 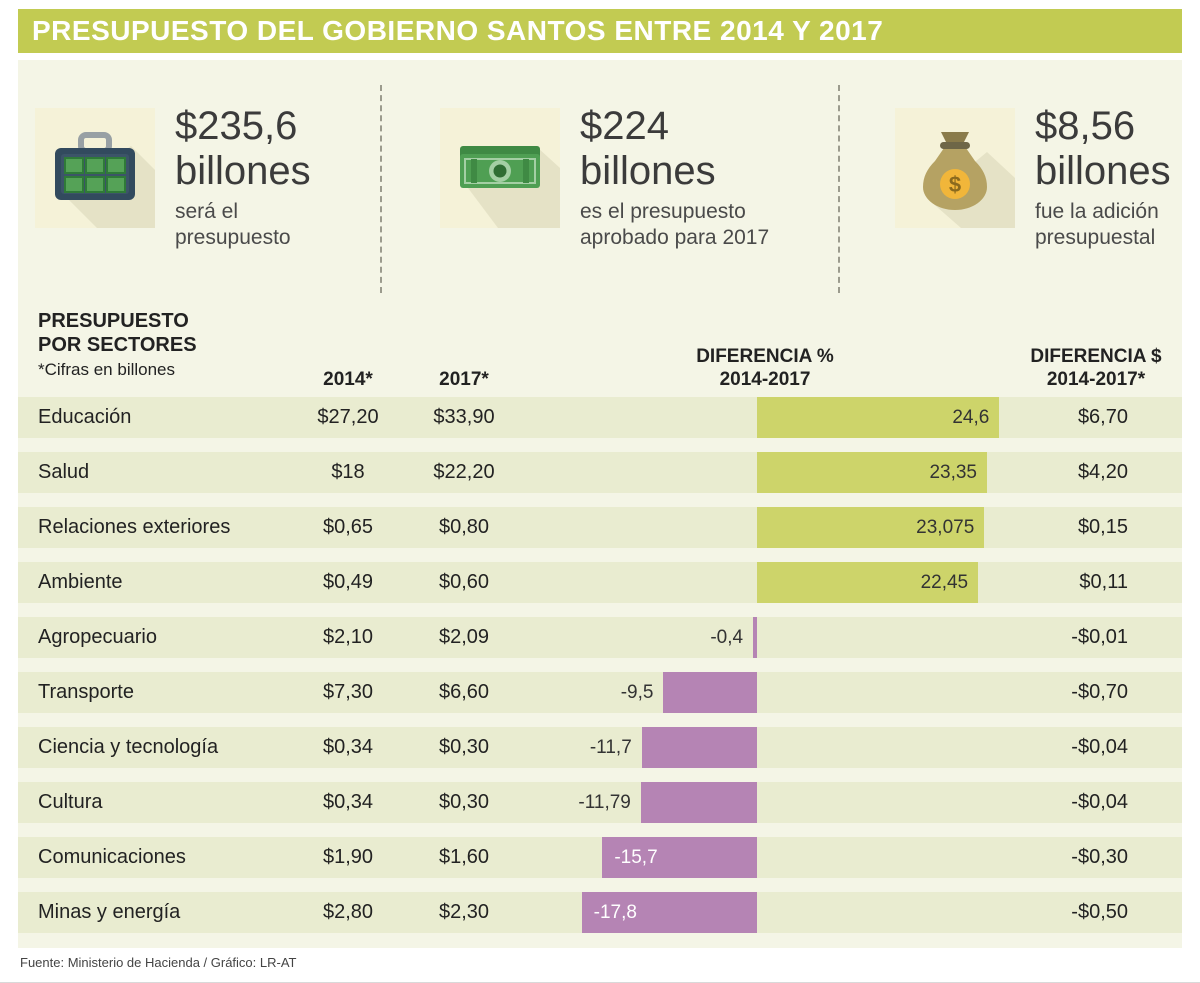 What do you see at coordinates (348, 582) in the screenshot?
I see `value-2014: $0,49` at bounding box center [348, 582].